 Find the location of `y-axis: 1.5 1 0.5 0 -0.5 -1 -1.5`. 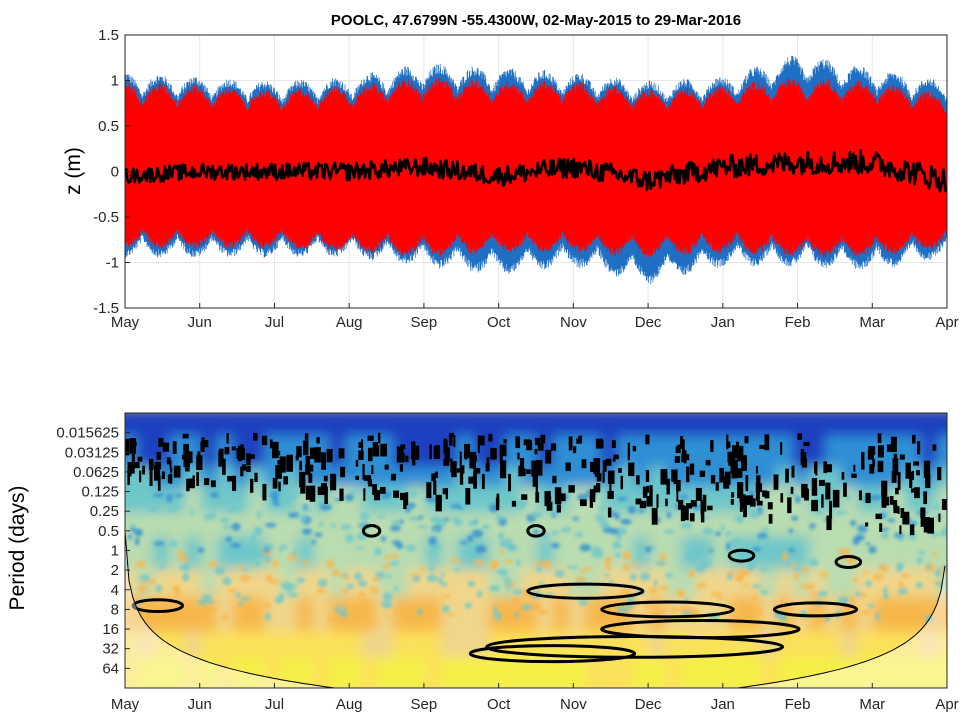

y-axis: 1.5 1 0.5 0 -0.5 -1 -1.5 is located at coordinates (111, 172).